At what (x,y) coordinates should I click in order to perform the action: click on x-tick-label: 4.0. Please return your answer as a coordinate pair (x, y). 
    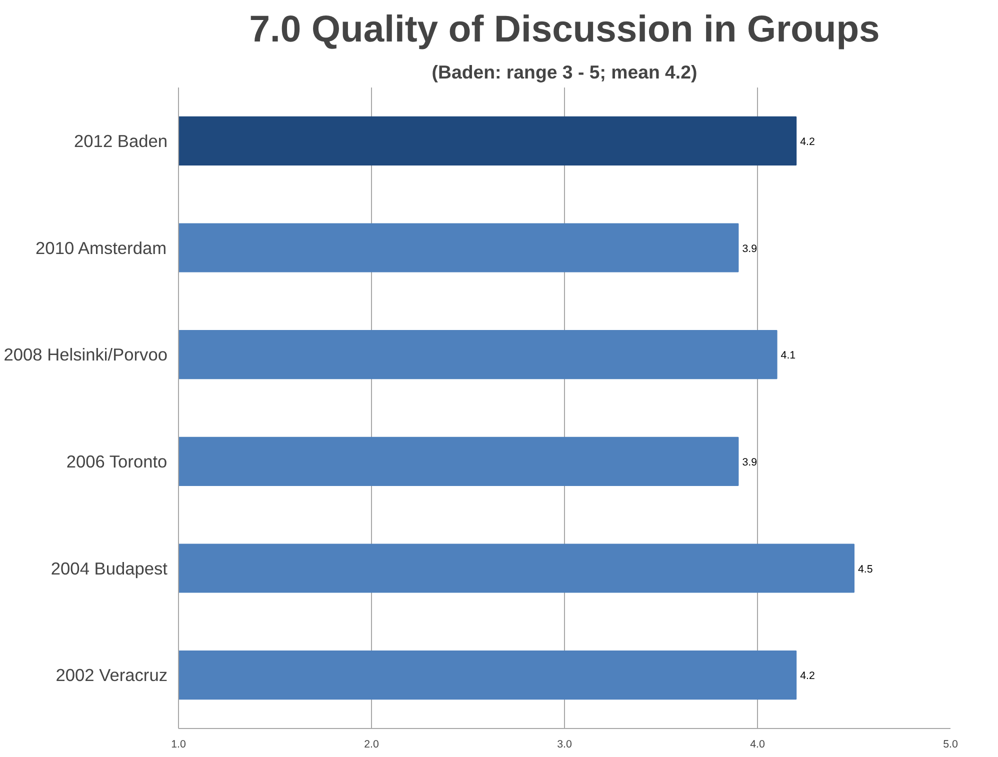
    Looking at the image, I should click on (757, 744).